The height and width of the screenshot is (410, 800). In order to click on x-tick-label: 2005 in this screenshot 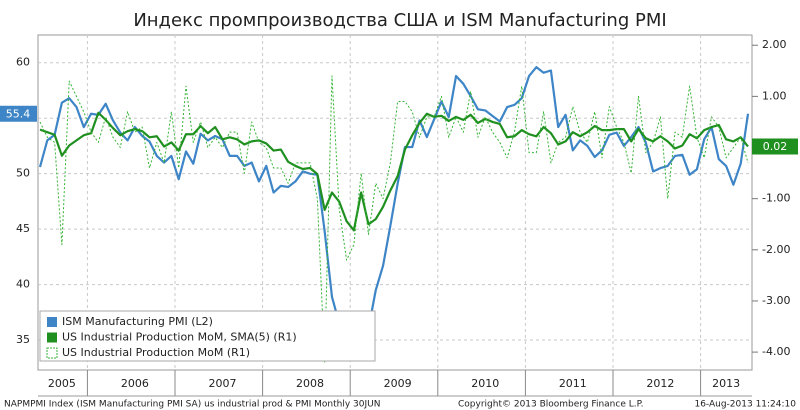, I will do `click(62, 383)`.